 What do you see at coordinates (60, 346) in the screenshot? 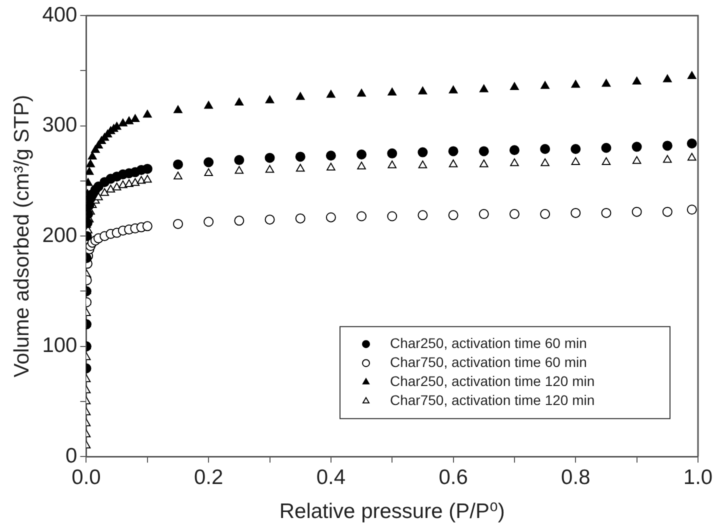
I see `y-tick-label: 100` at bounding box center [60, 346].